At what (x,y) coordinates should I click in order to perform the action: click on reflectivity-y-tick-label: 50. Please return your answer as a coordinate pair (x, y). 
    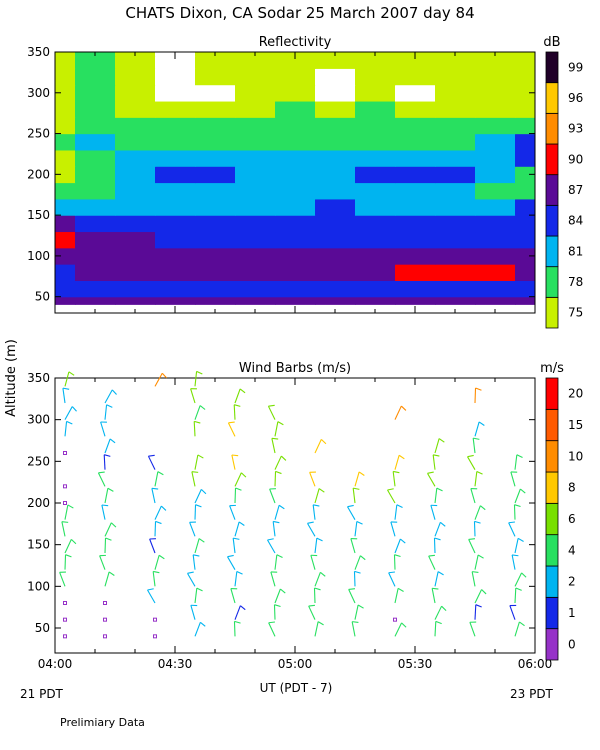
    Looking at the image, I should click on (42, 297).